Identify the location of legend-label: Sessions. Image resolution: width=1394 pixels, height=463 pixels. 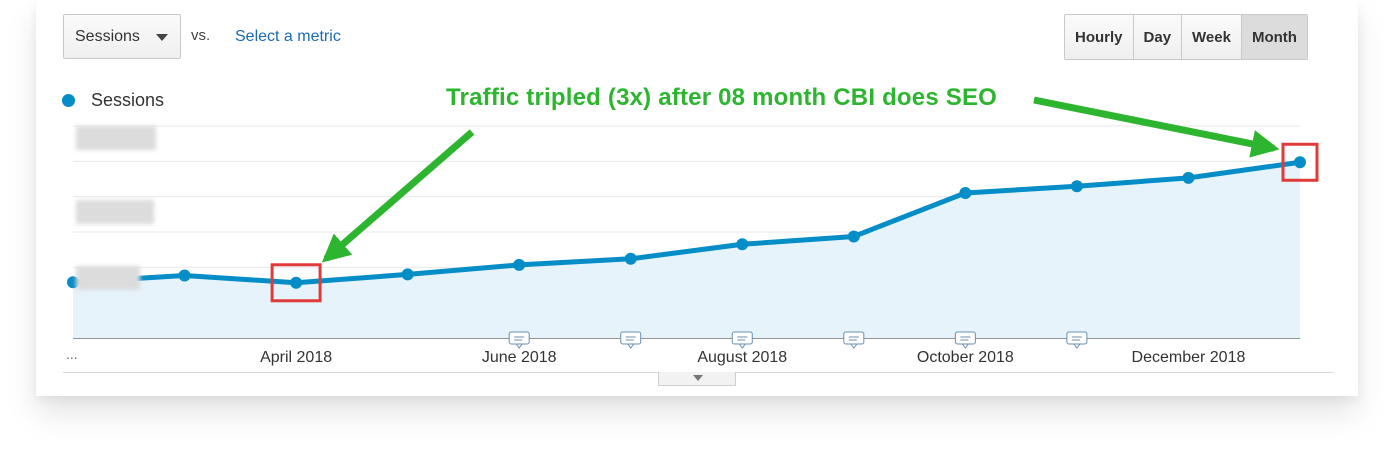
(128, 100).